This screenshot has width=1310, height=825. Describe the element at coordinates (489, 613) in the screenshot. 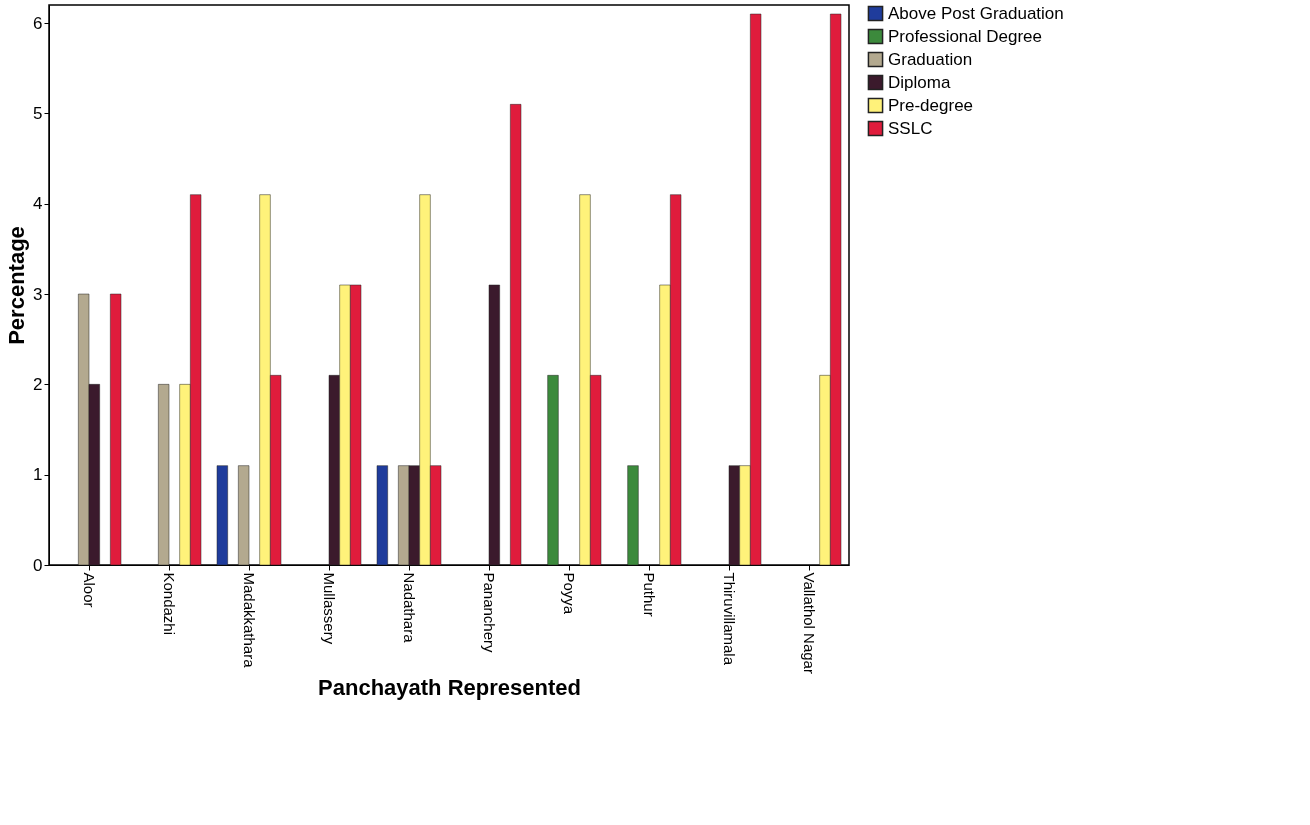

I see `x-tick-label: Pananchery` at that location.